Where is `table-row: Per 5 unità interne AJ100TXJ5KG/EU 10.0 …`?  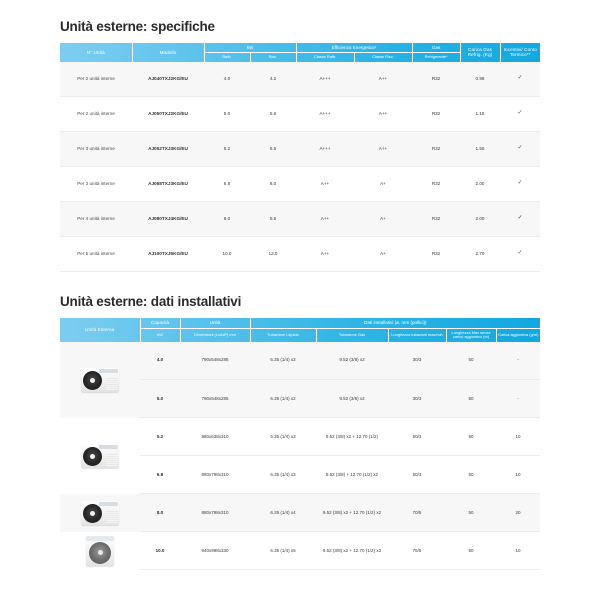 table-row: Per 5 unità interne AJ100TXJ5KG/EU 10.0 … is located at coordinates (300, 254).